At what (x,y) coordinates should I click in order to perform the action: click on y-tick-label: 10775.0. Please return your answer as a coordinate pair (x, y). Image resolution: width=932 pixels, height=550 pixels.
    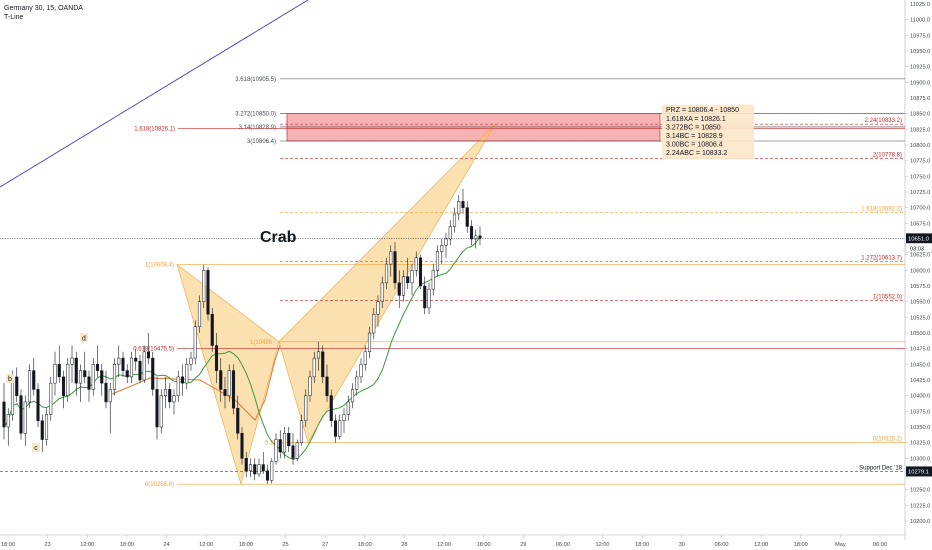
    Looking at the image, I should click on (920, 162).